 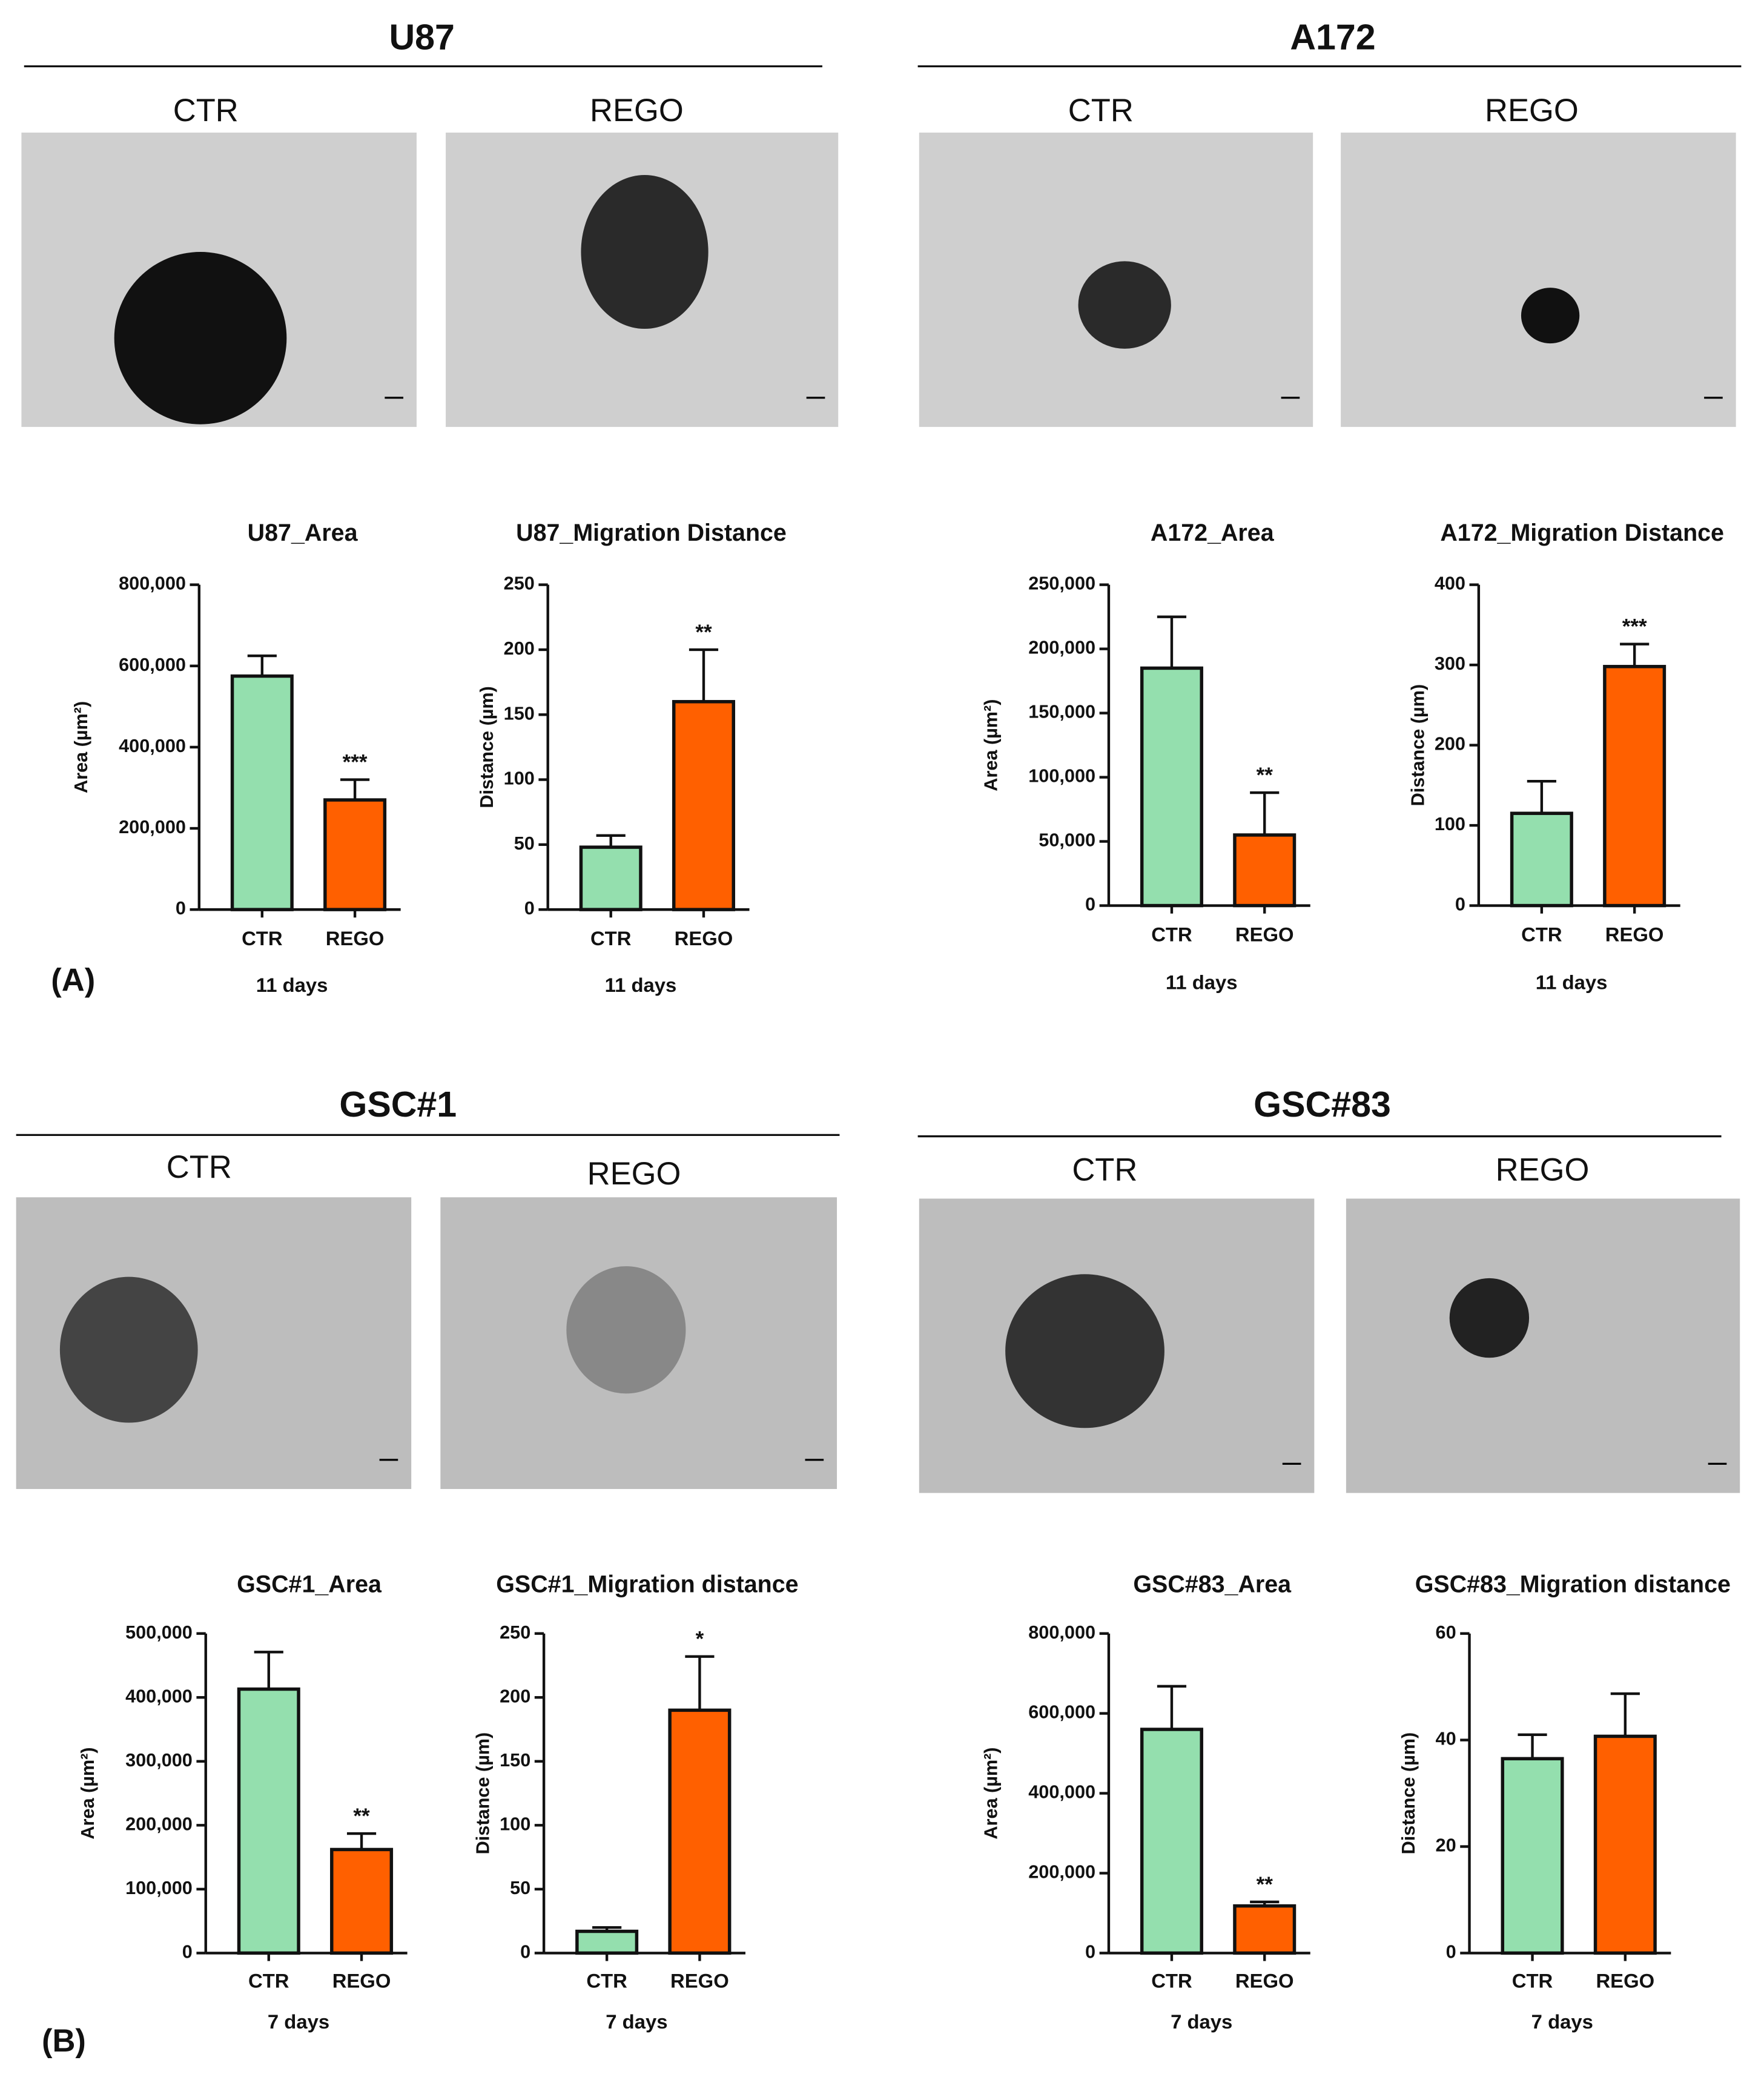 I want to click on chart-title: GSC#83_Migration distance, so click(x=1573, y=1584).